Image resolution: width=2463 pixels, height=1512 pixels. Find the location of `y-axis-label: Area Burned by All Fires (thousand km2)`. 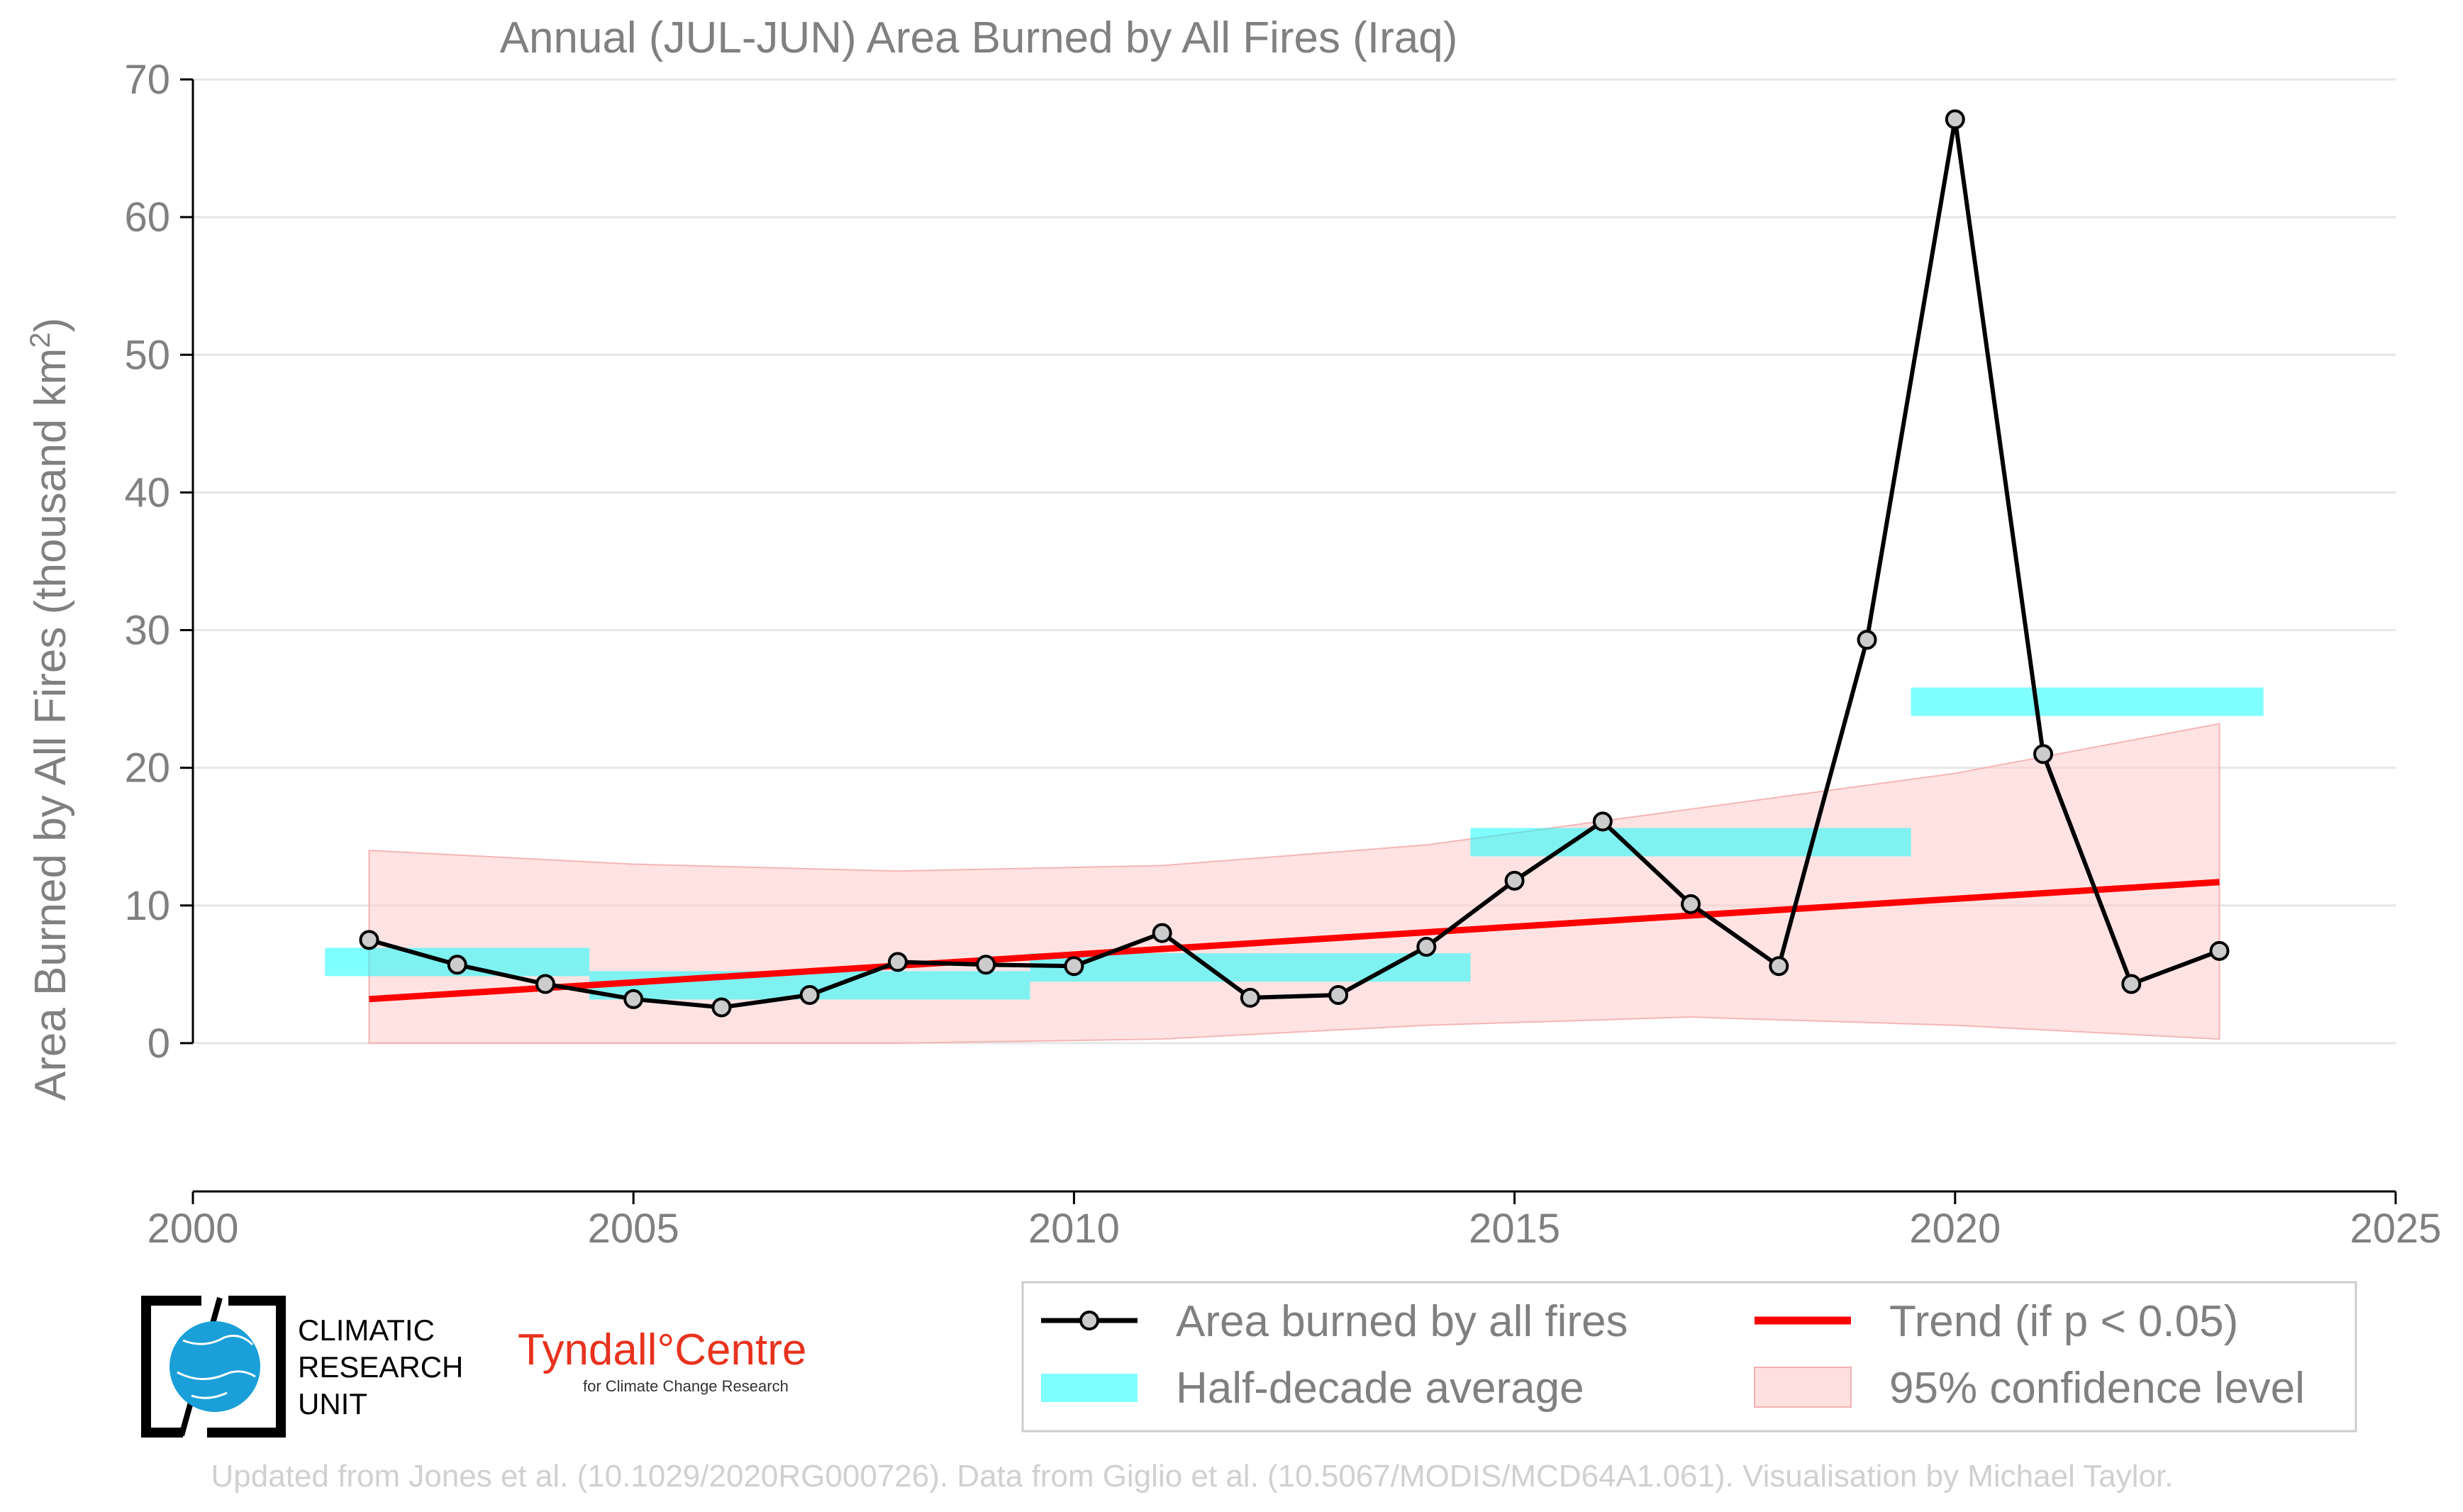

y-axis-label: Area Burned by All Fires (thousand km2) is located at coordinates (50, 709).